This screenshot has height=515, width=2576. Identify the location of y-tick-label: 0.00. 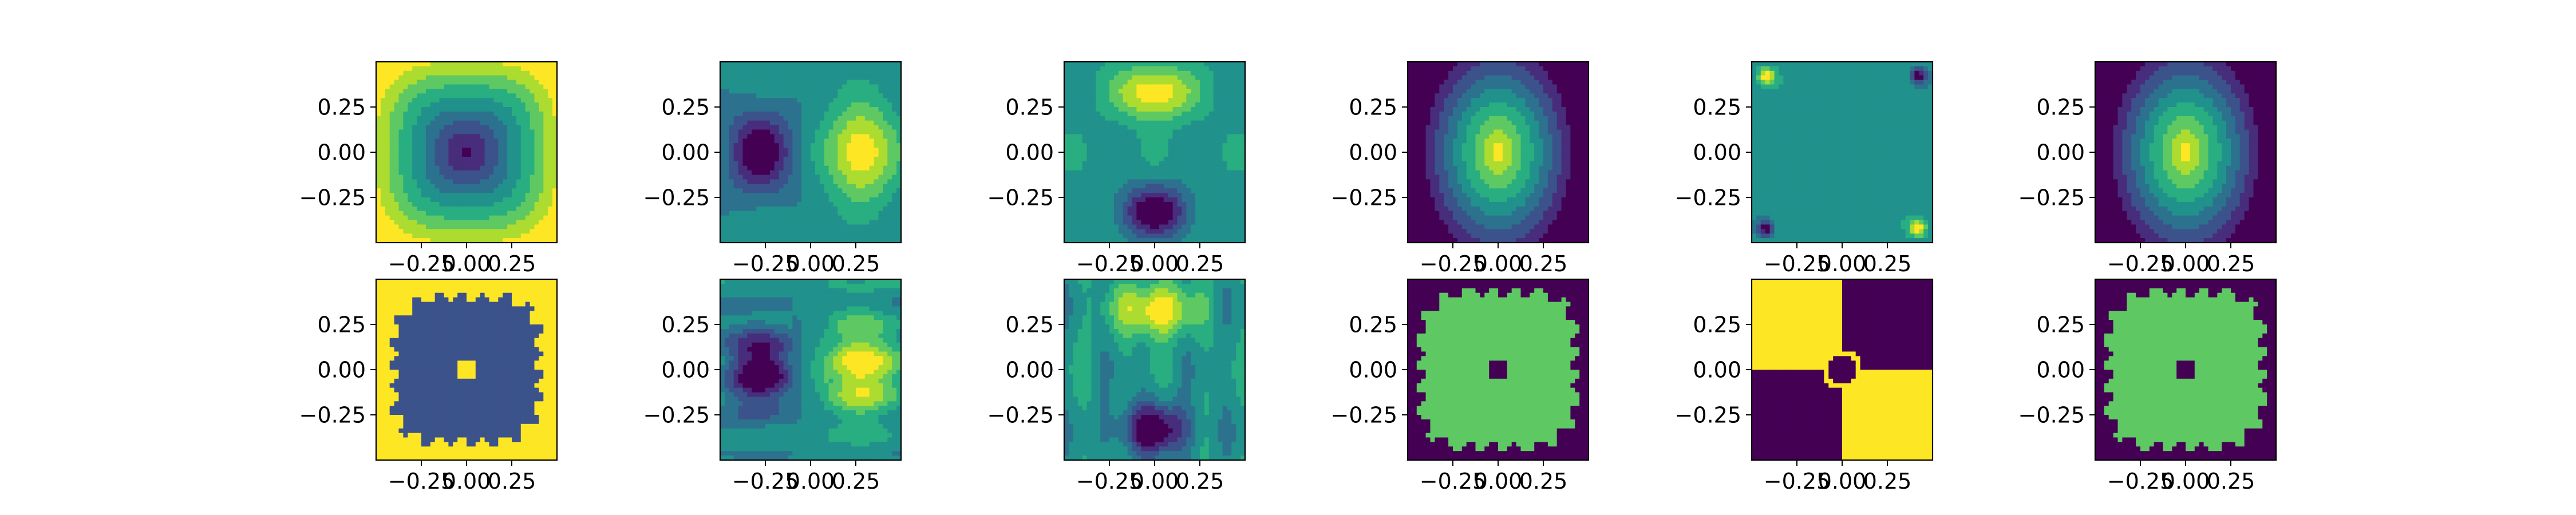
(1029, 152).